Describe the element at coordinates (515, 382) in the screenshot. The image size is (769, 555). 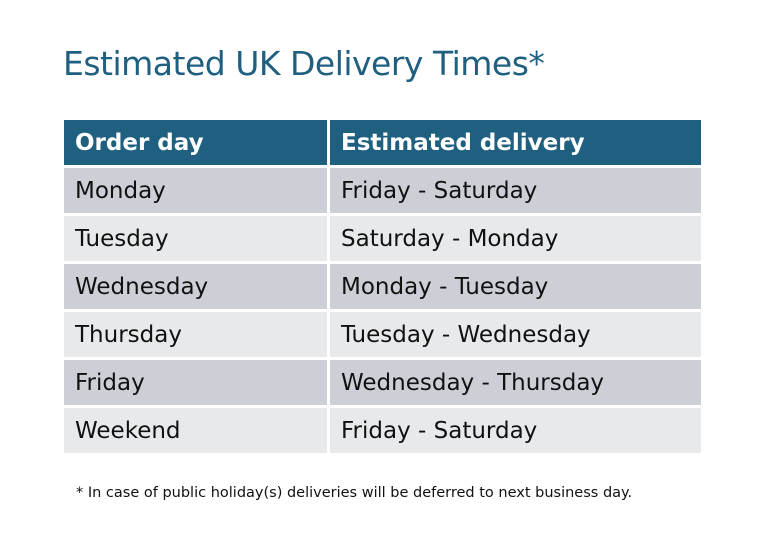
I see `delivery-cell: Wednesday - Thursday` at that location.